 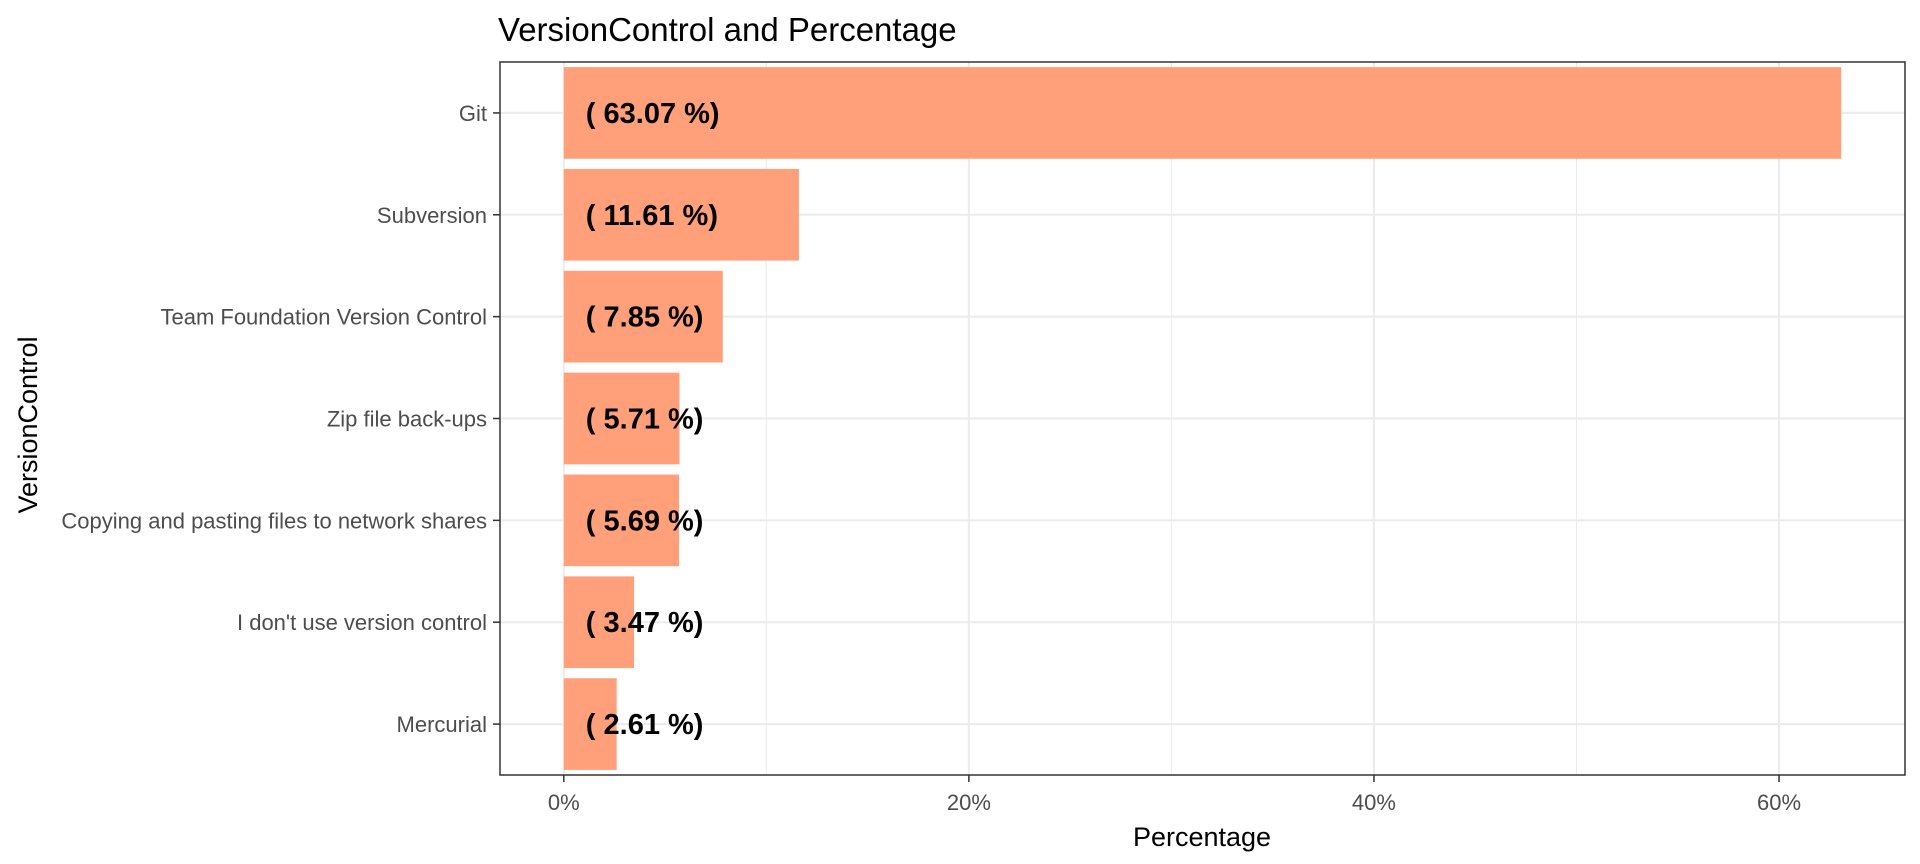 I want to click on y-tick-label: Subversion, so click(x=432, y=215).